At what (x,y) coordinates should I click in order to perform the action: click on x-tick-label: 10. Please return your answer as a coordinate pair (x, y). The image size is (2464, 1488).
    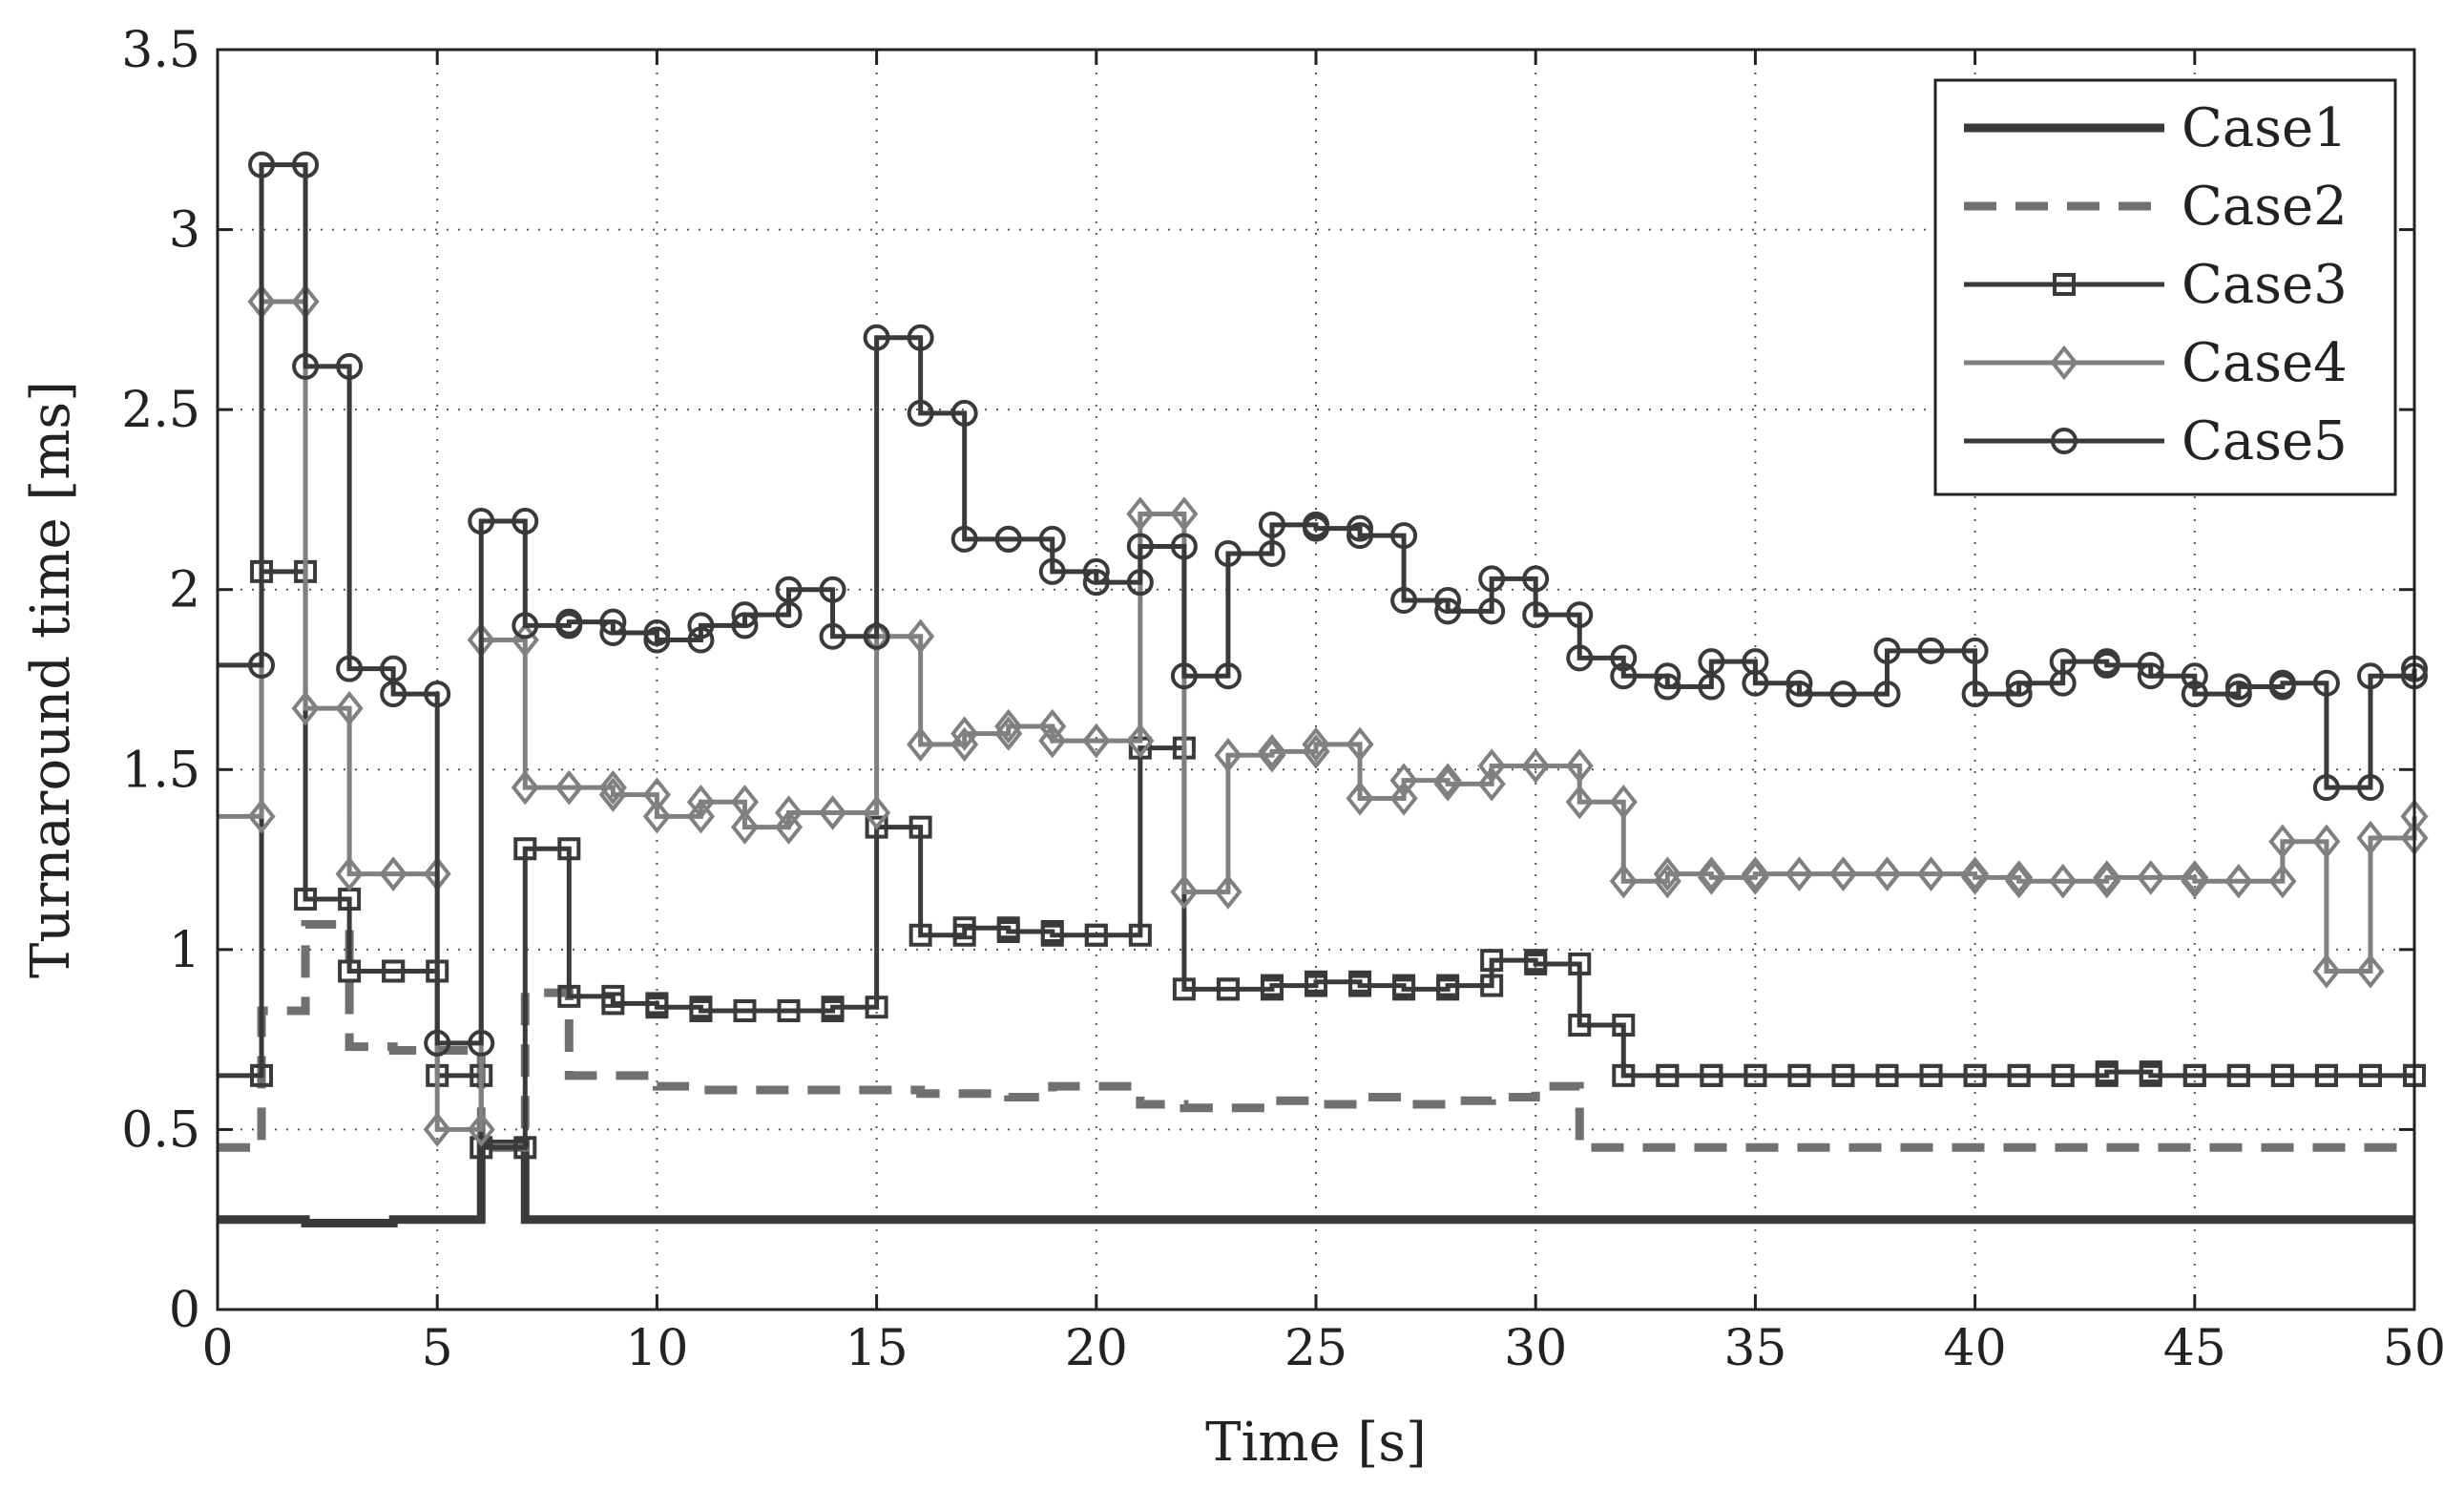
    Looking at the image, I should click on (656, 1348).